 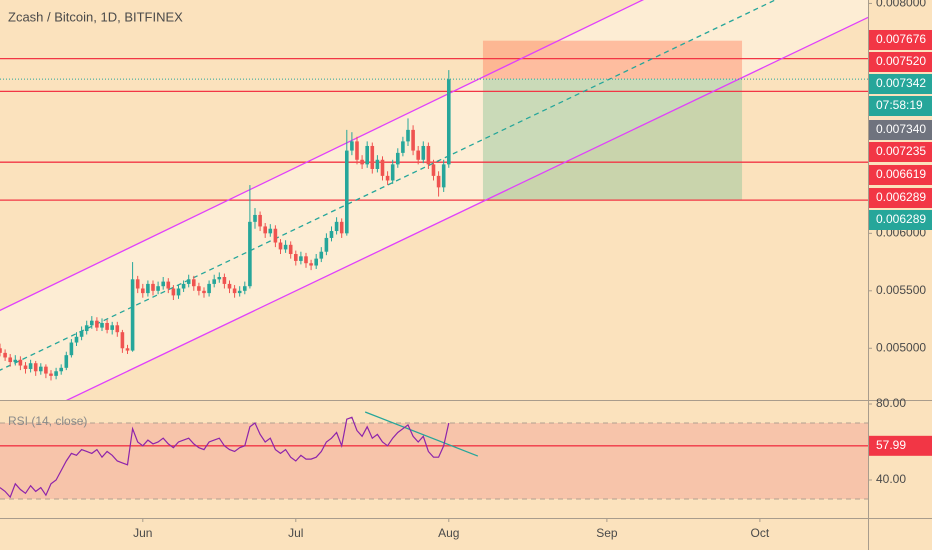 What do you see at coordinates (760, 533) in the screenshot?
I see `x-tick-label: Oct` at bounding box center [760, 533].